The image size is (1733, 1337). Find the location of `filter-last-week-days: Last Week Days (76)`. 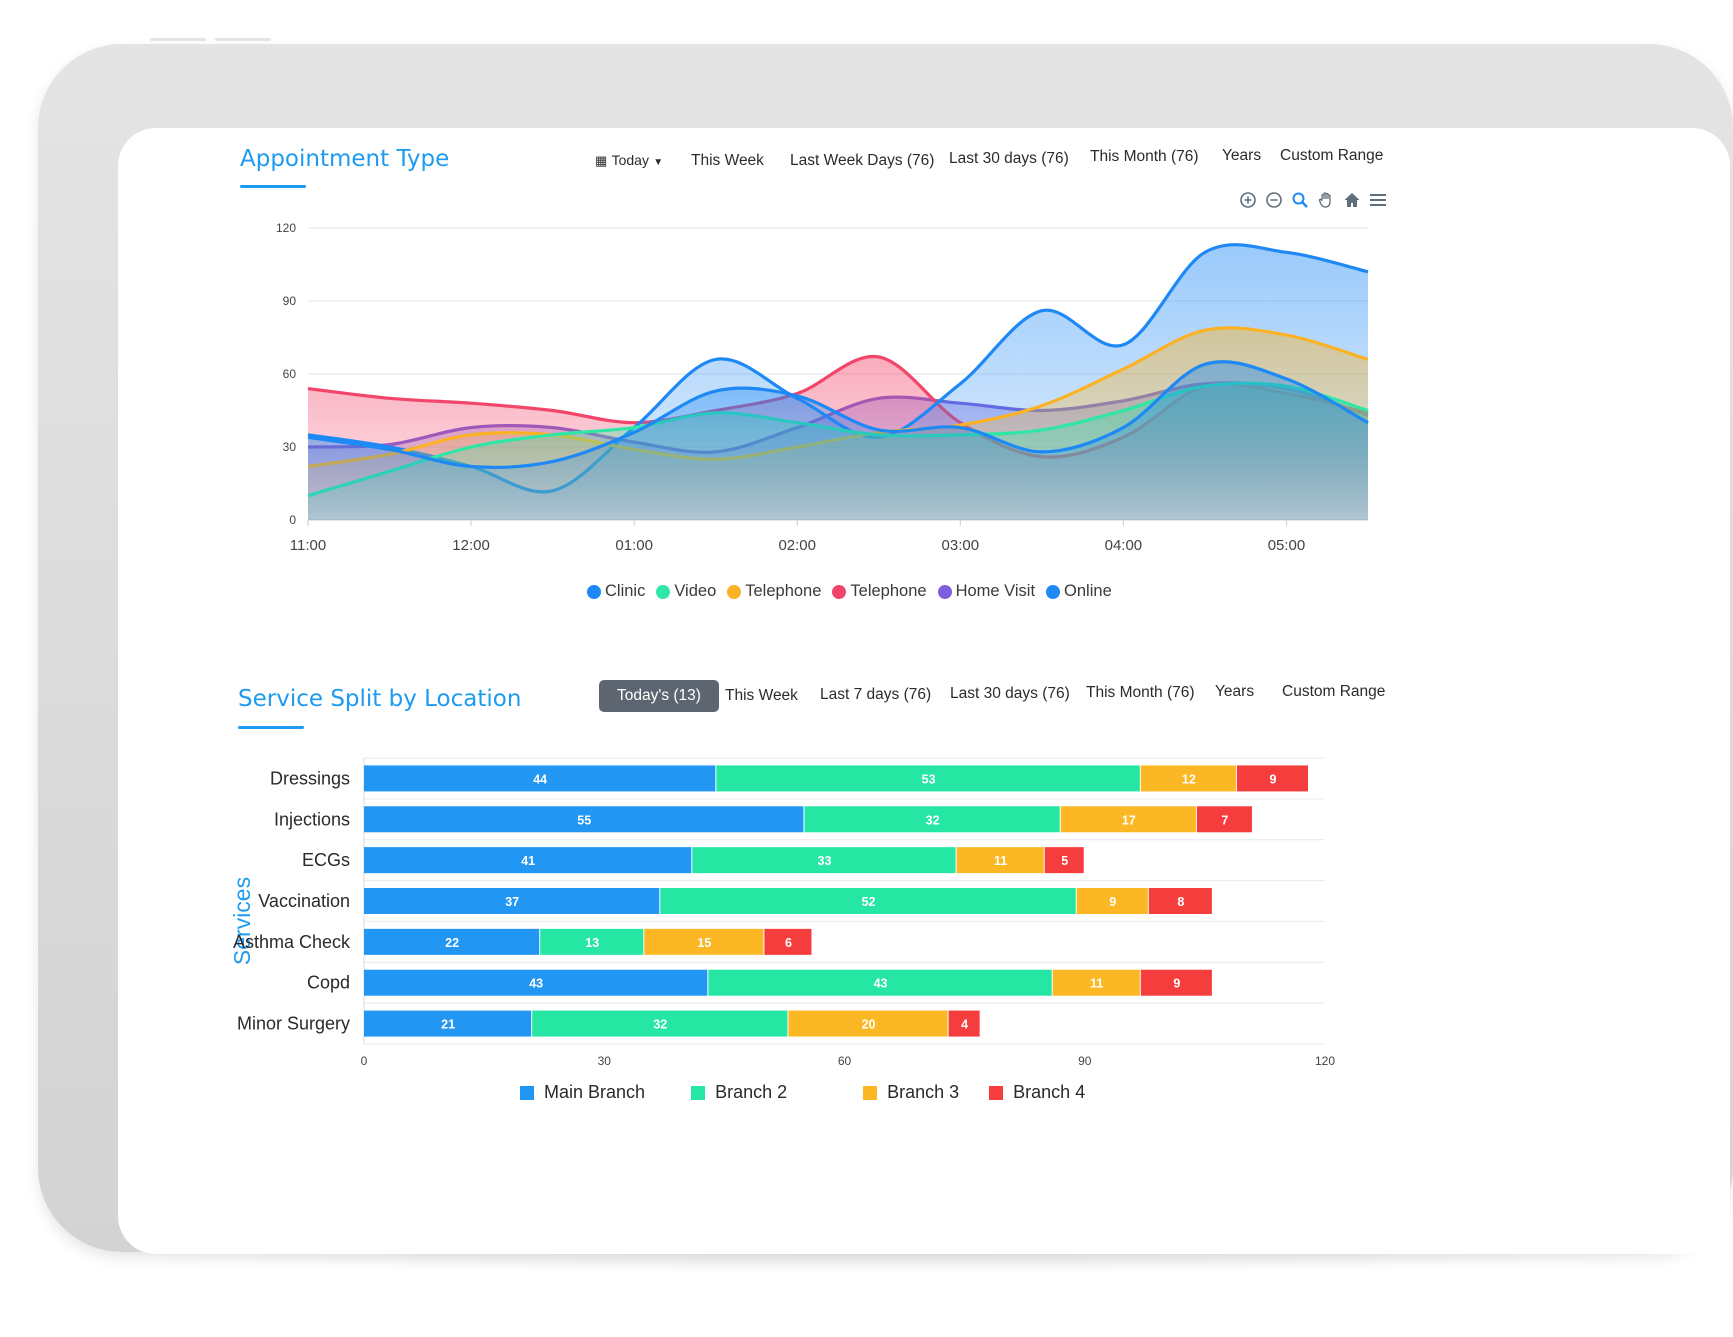

filter-last-week-days: Last Week Days (76) is located at coordinates (862, 160).